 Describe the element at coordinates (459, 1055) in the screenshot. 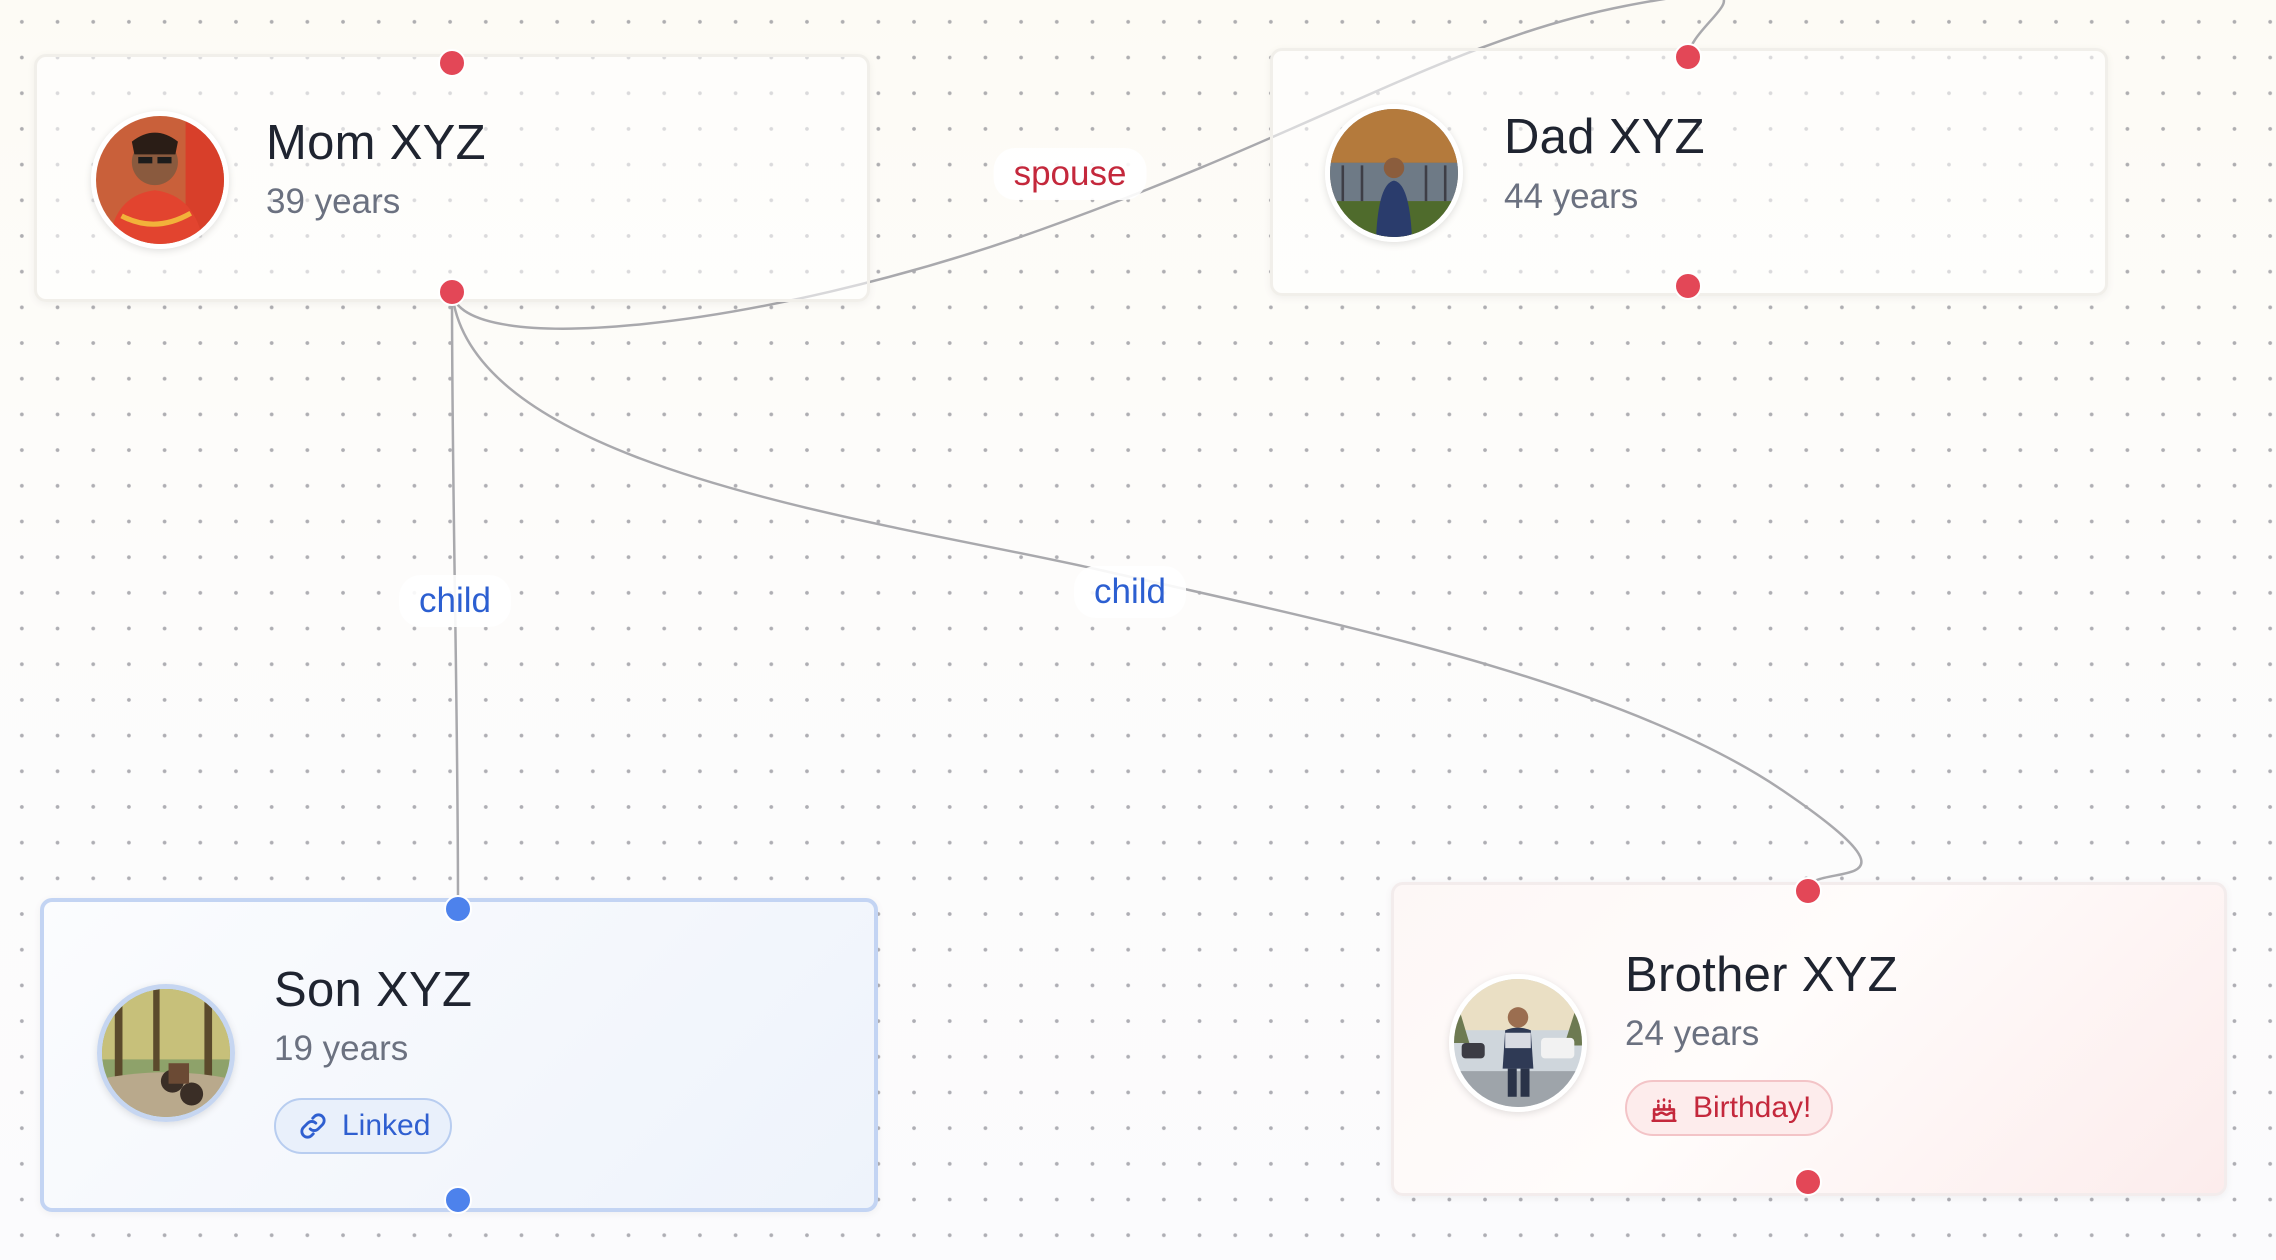

I see `person-node-son: Son XYZ 19 years Linked` at that location.